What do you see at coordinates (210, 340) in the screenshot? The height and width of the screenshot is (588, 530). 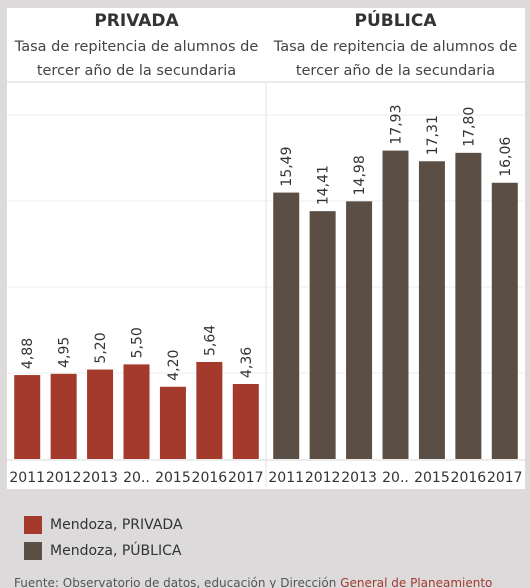 I see `bar-value-label: 5,64` at bounding box center [210, 340].